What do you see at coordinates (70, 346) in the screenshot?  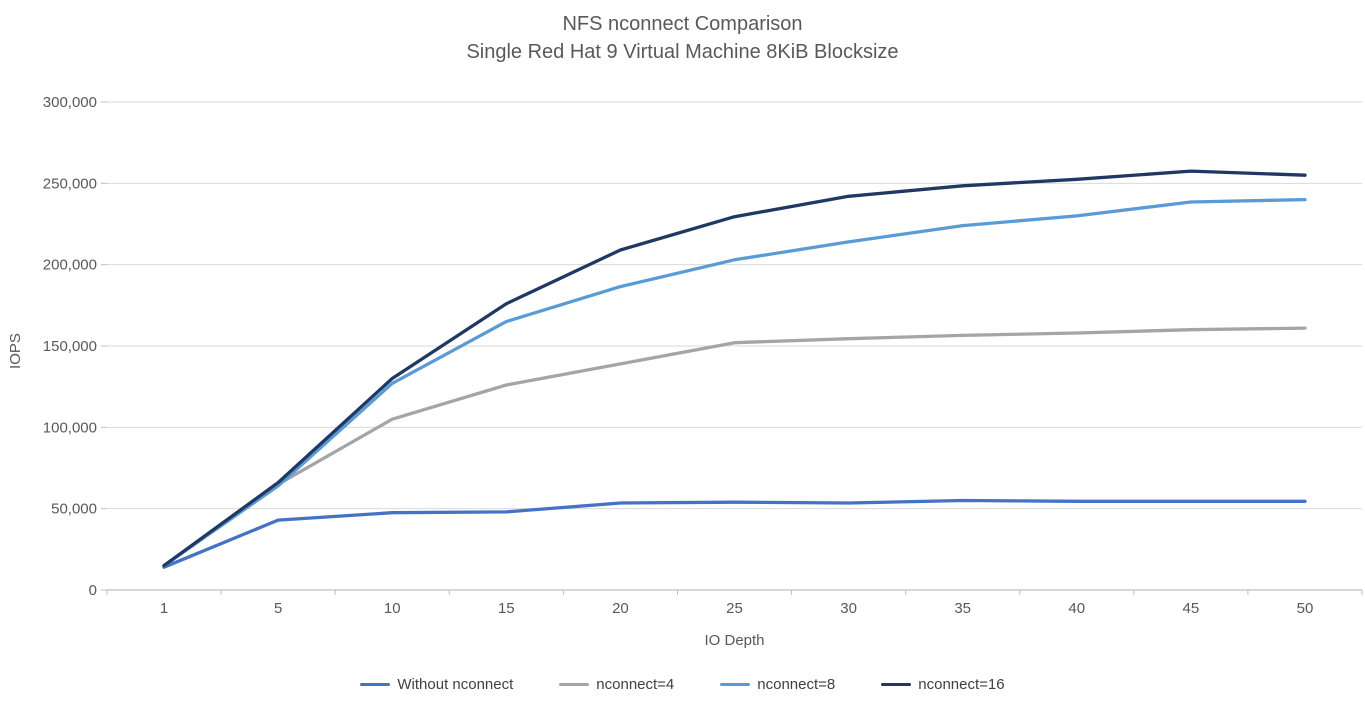 I see `y-axis-tick-label: 150,000` at bounding box center [70, 346].